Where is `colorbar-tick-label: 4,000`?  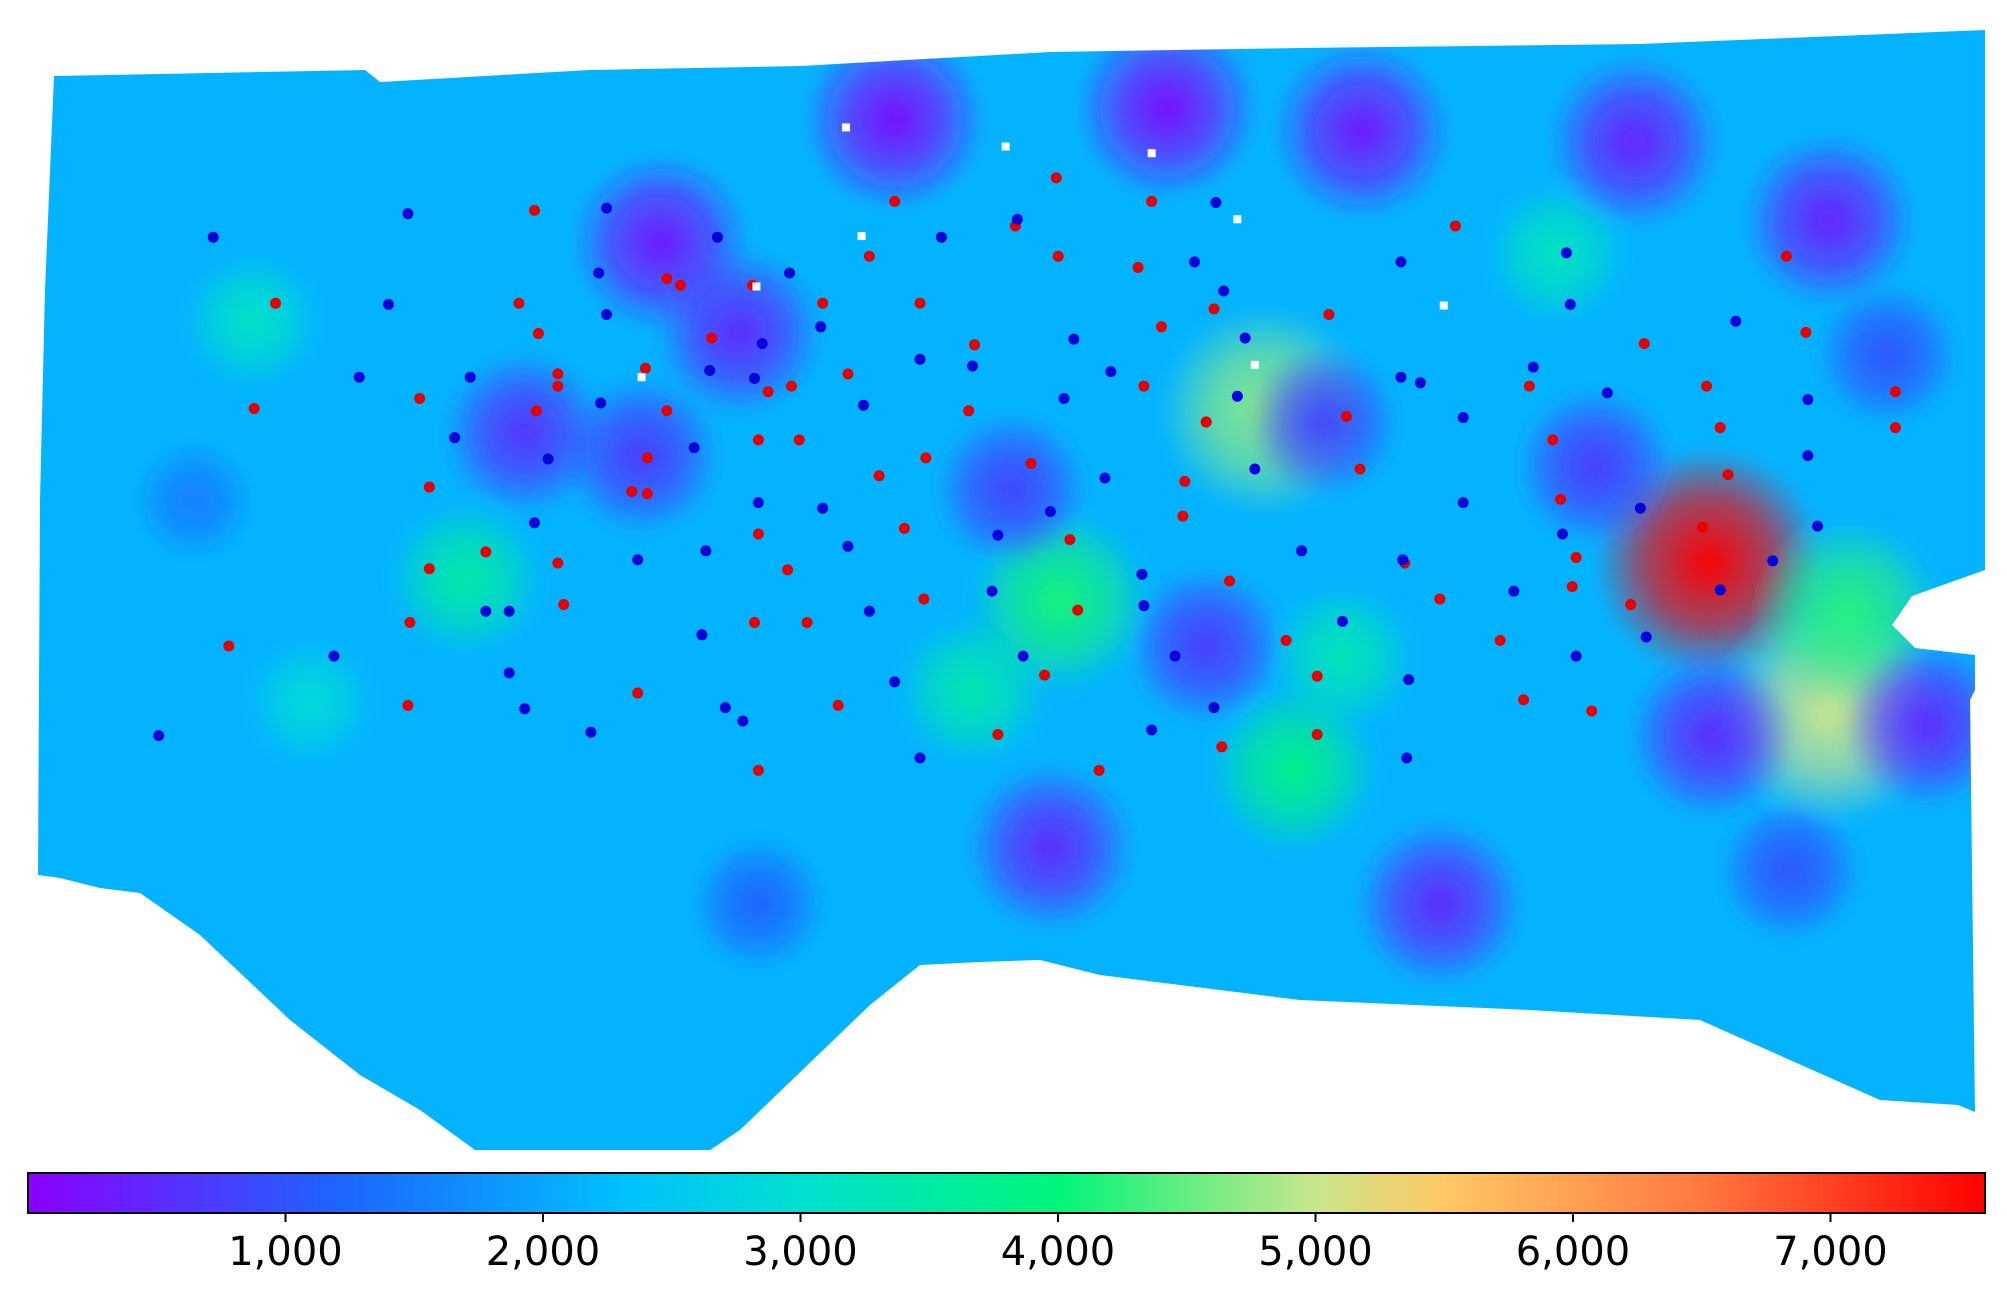 colorbar-tick-label: 4,000 is located at coordinates (1058, 1252).